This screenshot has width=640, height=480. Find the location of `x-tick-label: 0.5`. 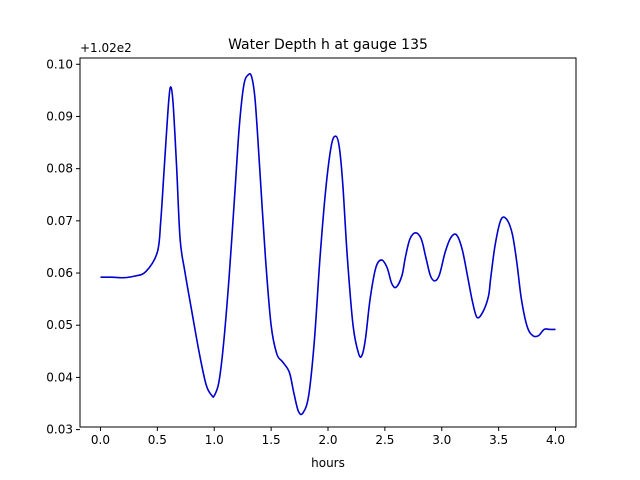

x-tick-label: 0.5 is located at coordinates (157, 440).